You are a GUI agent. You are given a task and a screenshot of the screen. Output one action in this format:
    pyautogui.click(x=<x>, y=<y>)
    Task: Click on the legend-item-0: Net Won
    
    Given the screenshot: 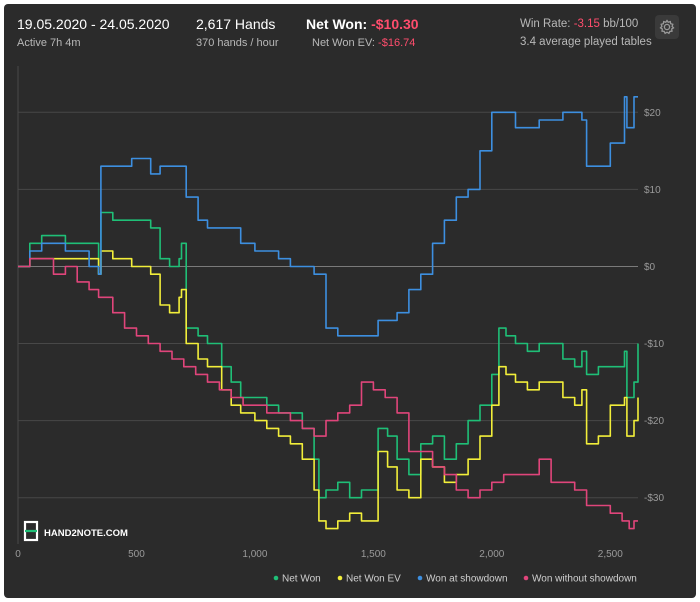 What is the action you would take?
    pyautogui.click(x=301, y=579)
    